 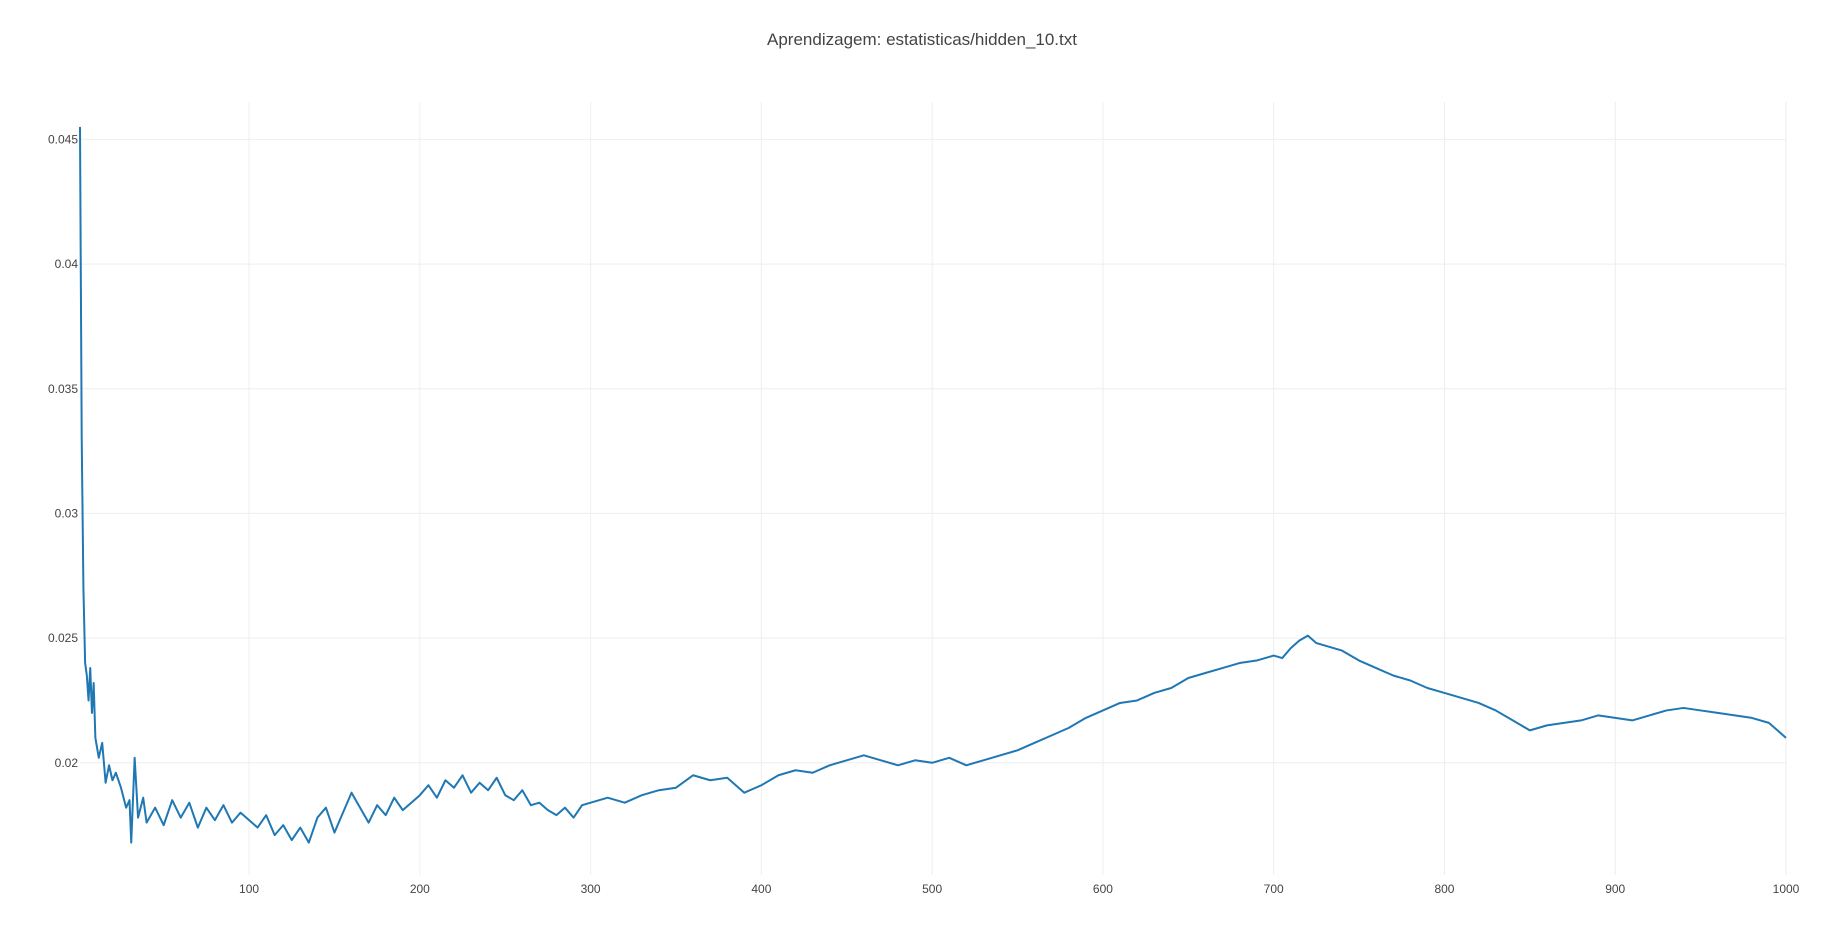 What do you see at coordinates (1103, 889) in the screenshot?
I see `x-tick-label: 600` at bounding box center [1103, 889].